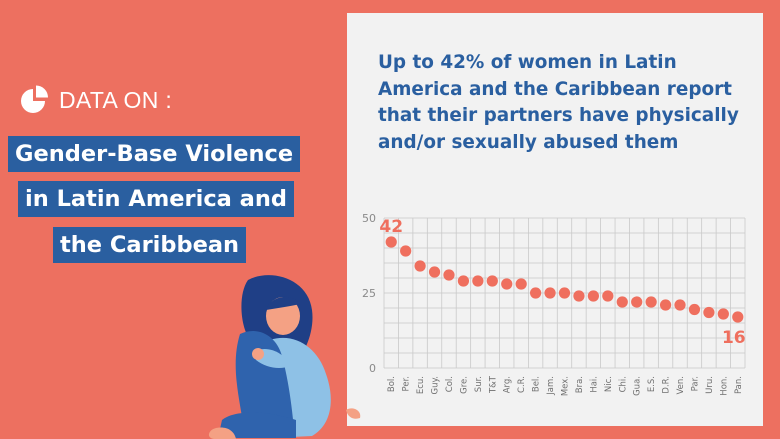 The image size is (780, 439). I want to click on data-label: 42, so click(391, 227).